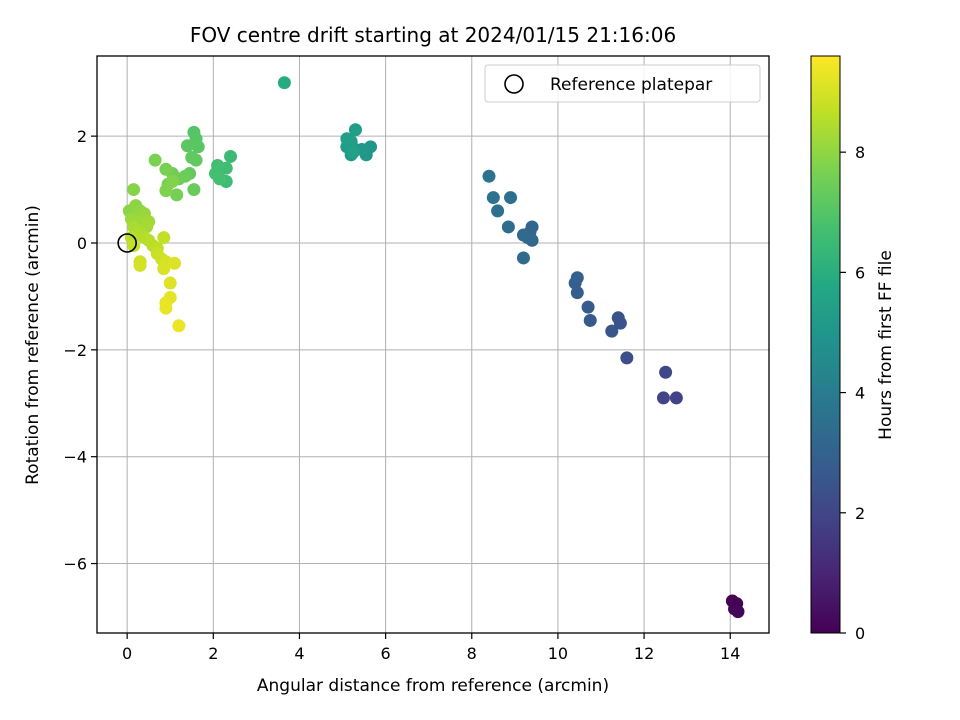  I want to click on y-tick-label: −2, so click(75, 350).